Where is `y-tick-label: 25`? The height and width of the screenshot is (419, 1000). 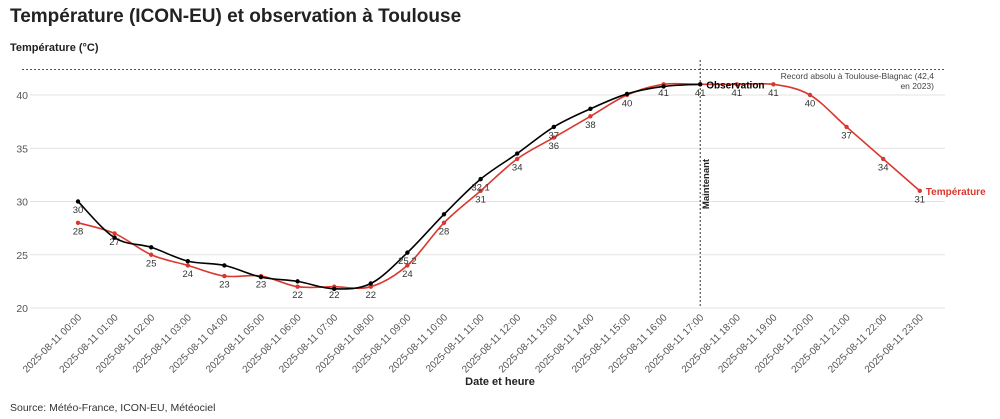
y-tick-label: 25 is located at coordinates (22, 256).